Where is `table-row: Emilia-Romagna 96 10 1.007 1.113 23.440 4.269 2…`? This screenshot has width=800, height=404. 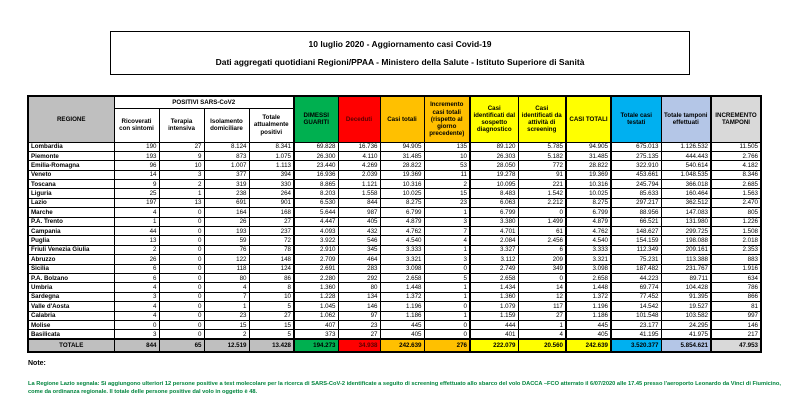 table-row: Emilia-Romagna 96 10 1.007 1.113 23.440 4.269 2… is located at coordinates (394, 165).